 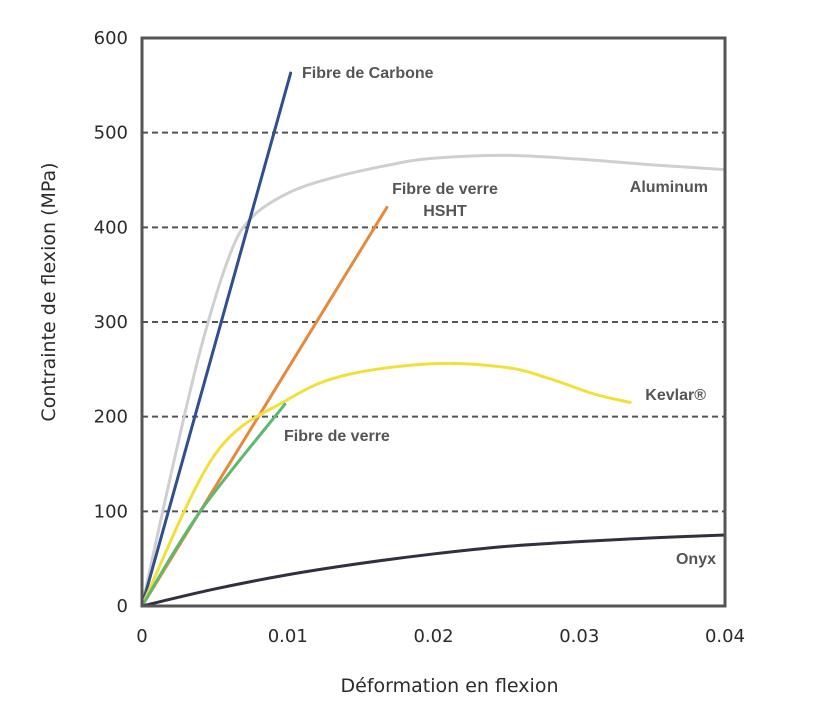 What do you see at coordinates (141, 636) in the screenshot?
I see `x-tick-label: 0` at bounding box center [141, 636].